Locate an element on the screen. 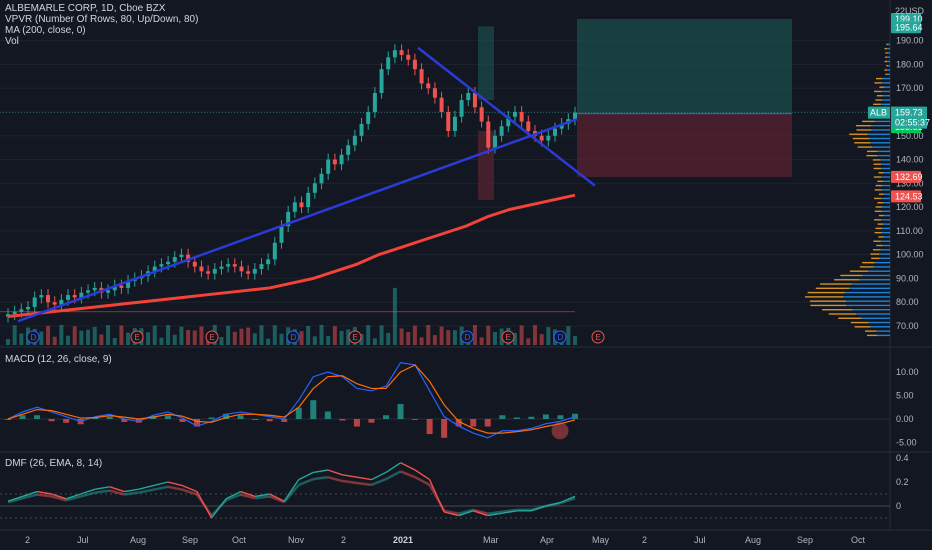 The width and height of the screenshot is (932, 550). earnings-marker is located at coordinates (598, 337).